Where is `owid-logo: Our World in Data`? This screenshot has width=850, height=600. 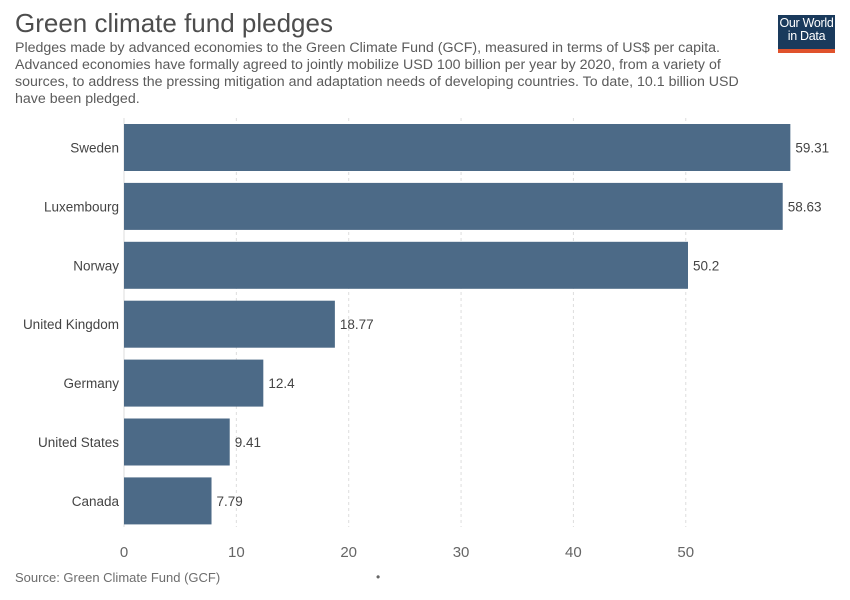 owid-logo: Our World in Data is located at coordinates (806, 34).